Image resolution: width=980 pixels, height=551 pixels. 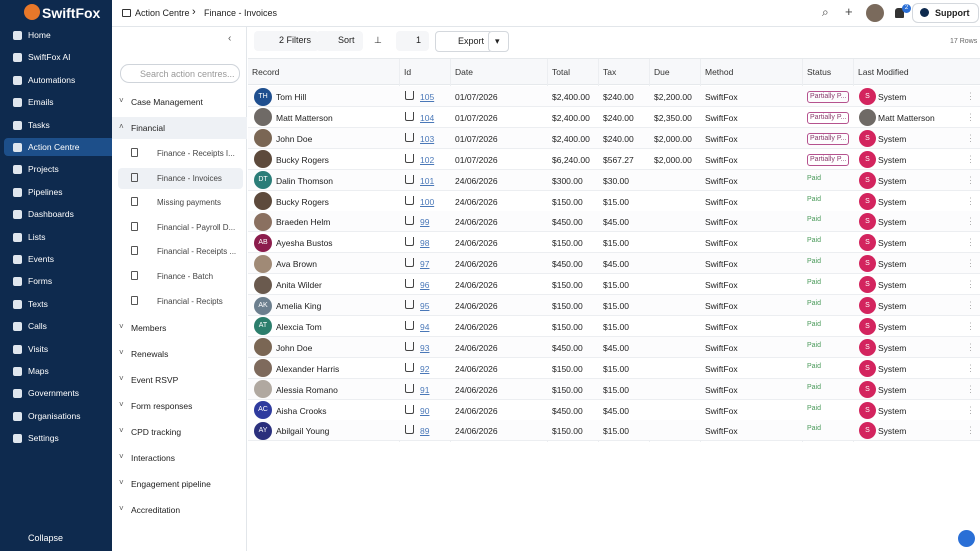 I want to click on nav-item: Lists, so click(x=37, y=236).